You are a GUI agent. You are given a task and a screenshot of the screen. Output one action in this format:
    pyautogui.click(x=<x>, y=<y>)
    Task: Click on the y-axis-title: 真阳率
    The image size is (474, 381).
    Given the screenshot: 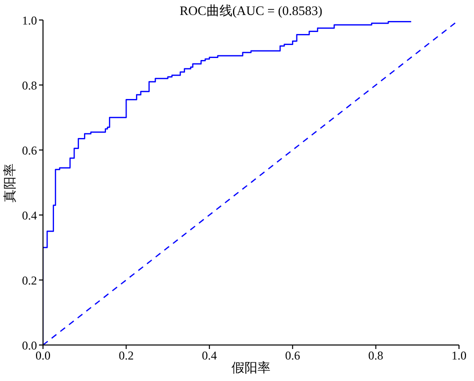 What is the action you would take?
    pyautogui.click(x=10, y=183)
    